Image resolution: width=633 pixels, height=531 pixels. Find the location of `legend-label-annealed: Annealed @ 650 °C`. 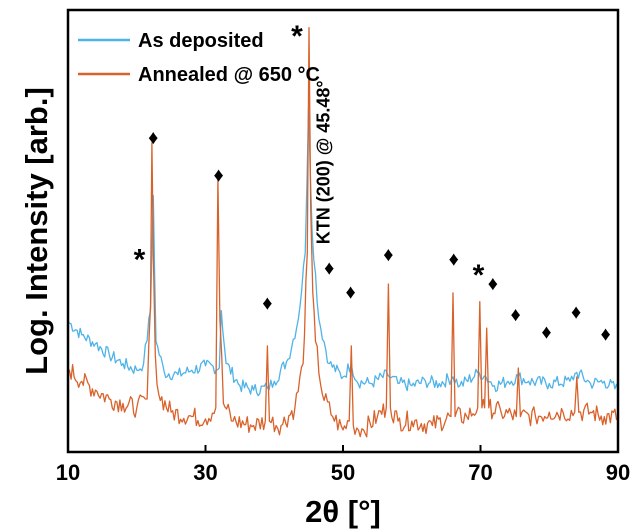

legend-label-annealed: Annealed @ 650 °C is located at coordinates (229, 75).